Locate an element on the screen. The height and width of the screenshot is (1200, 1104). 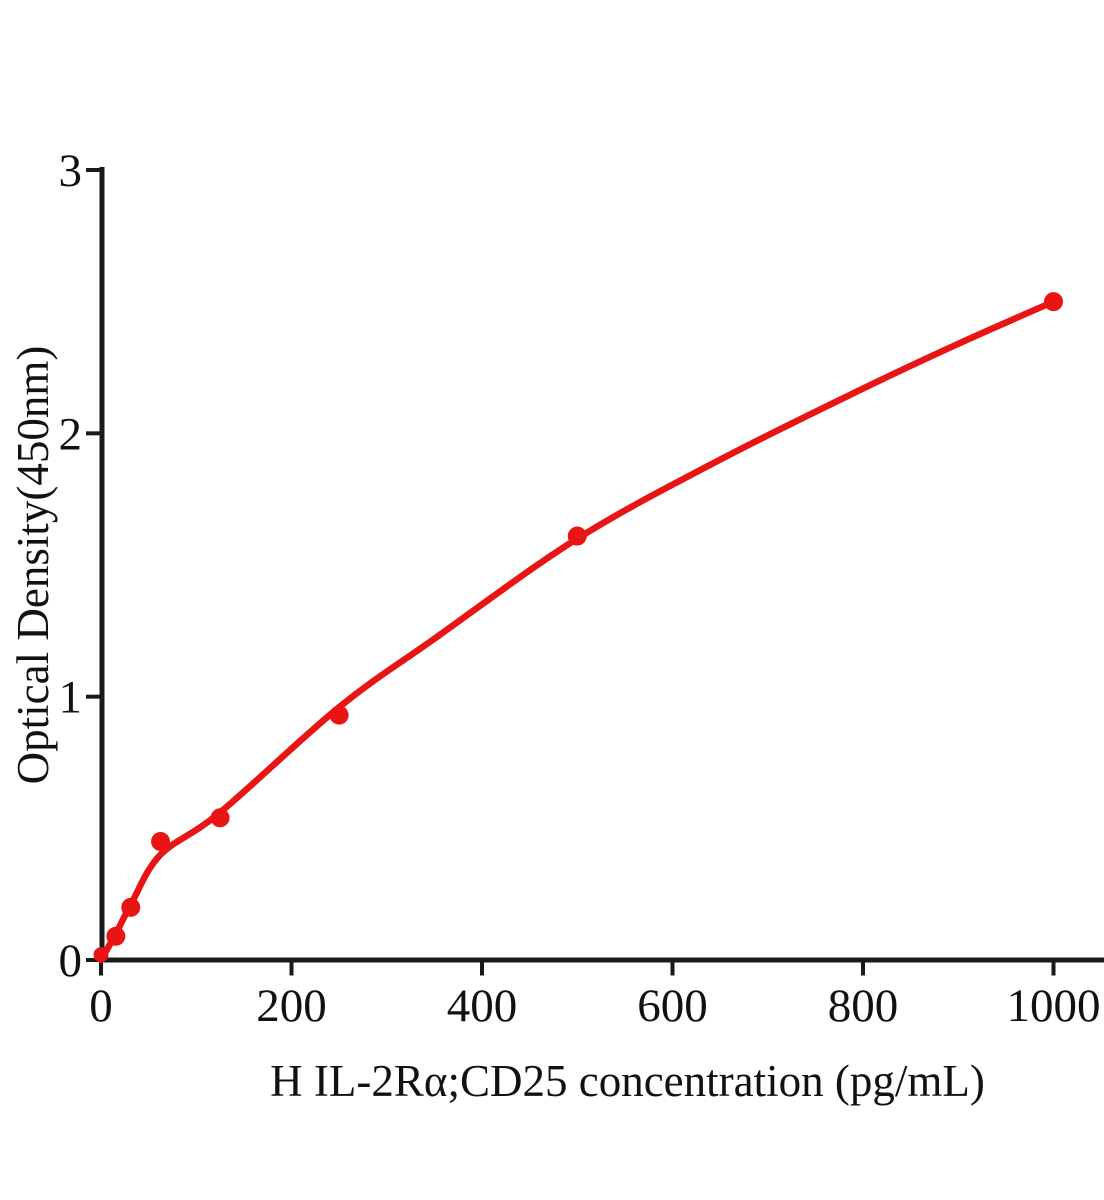
x-axis-title: H IL-2Rα;CD25 concentration (pg/mL) is located at coordinates (627, 1081).